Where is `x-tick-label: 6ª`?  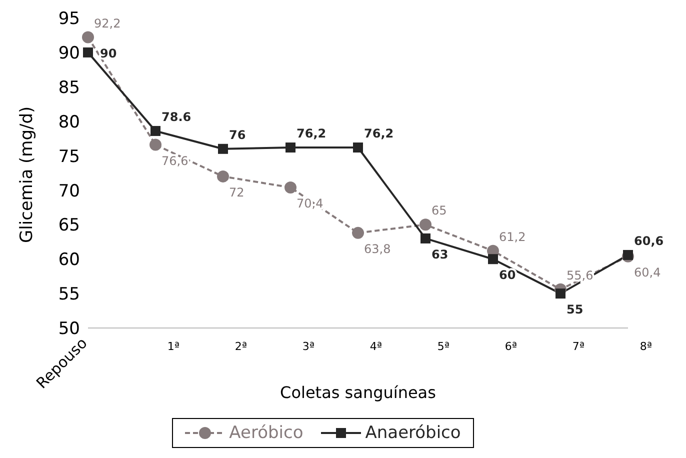
x-tick-label: 6ª is located at coordinates (511, 346).